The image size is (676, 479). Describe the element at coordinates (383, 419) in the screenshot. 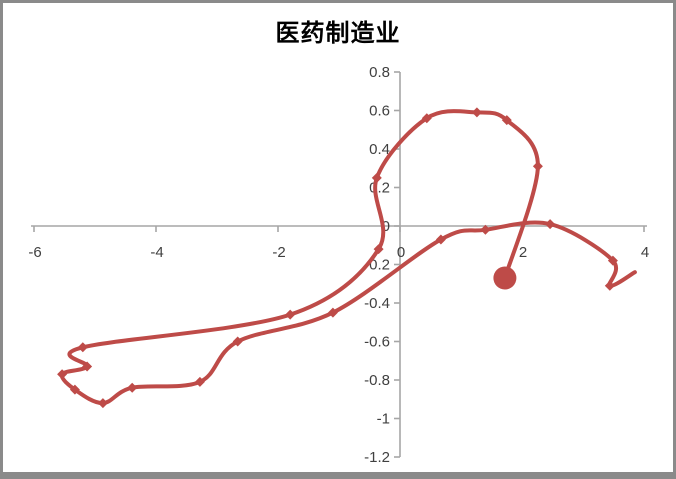

I see `y-tick-label: -1` at that location.